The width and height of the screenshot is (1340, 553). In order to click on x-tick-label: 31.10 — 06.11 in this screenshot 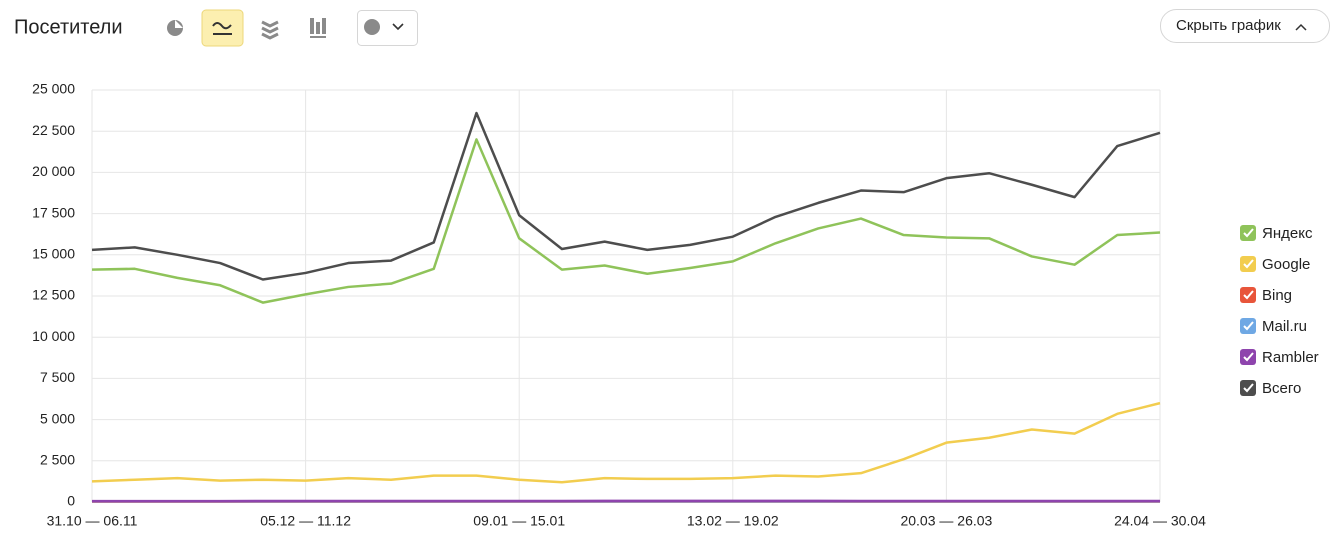, I will do `click(92, 521)`.